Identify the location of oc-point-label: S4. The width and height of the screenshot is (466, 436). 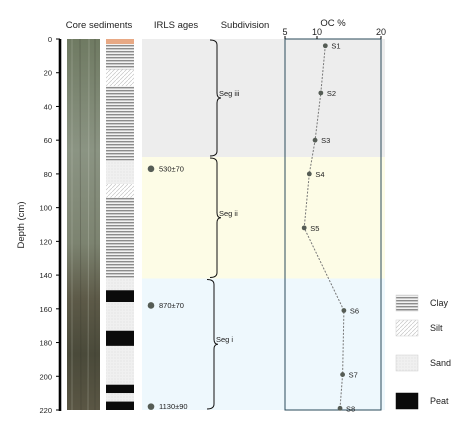
(319, 174).